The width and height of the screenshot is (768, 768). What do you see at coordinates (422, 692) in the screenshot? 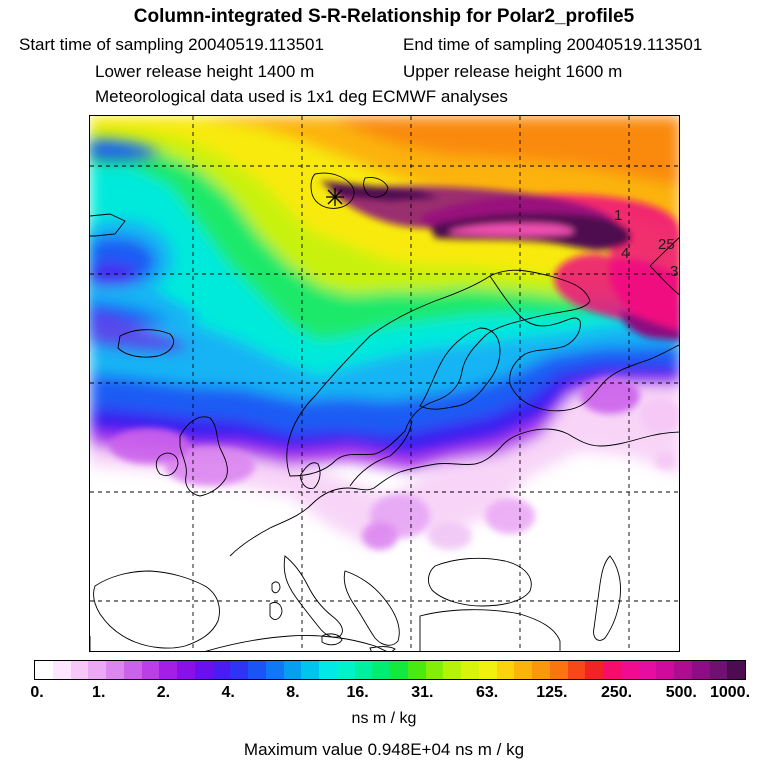
I see `color-scale-tick-label: 31.` at bounding box center [422, 692].